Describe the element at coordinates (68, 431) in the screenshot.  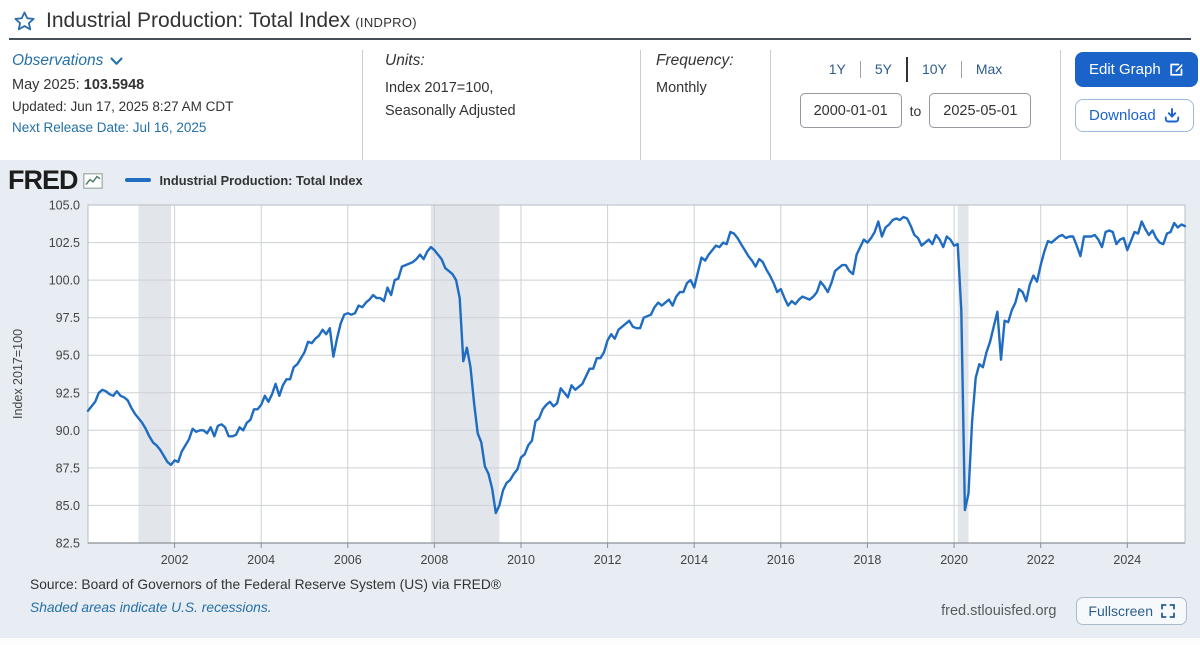
I see `svg-text: 90.0` at that location.